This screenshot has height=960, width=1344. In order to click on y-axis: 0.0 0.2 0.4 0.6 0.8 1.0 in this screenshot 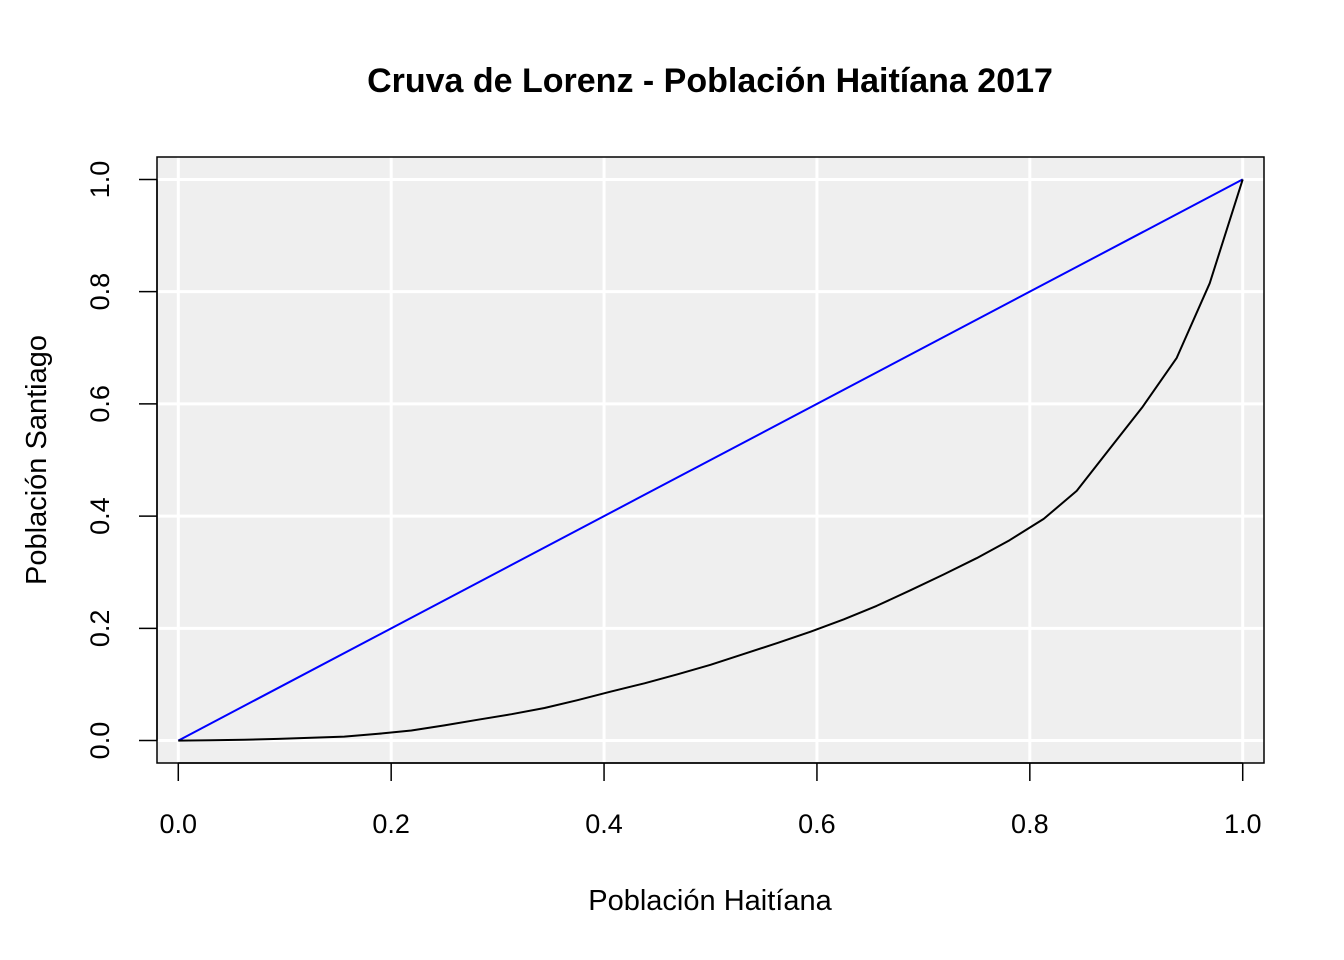, I will do `click(121, 460)`.